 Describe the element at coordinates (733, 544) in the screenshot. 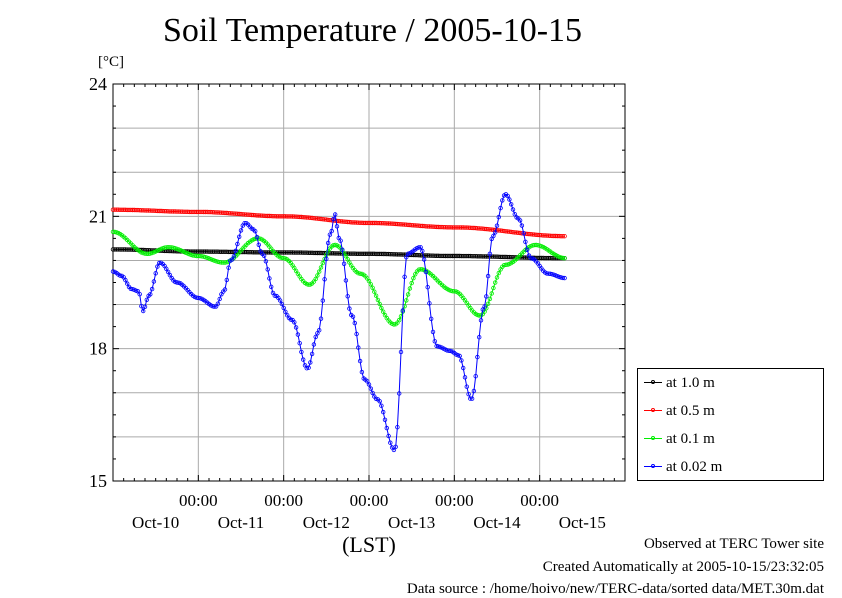

I see `observed-note: Observed at TERC Tower site` at that location.